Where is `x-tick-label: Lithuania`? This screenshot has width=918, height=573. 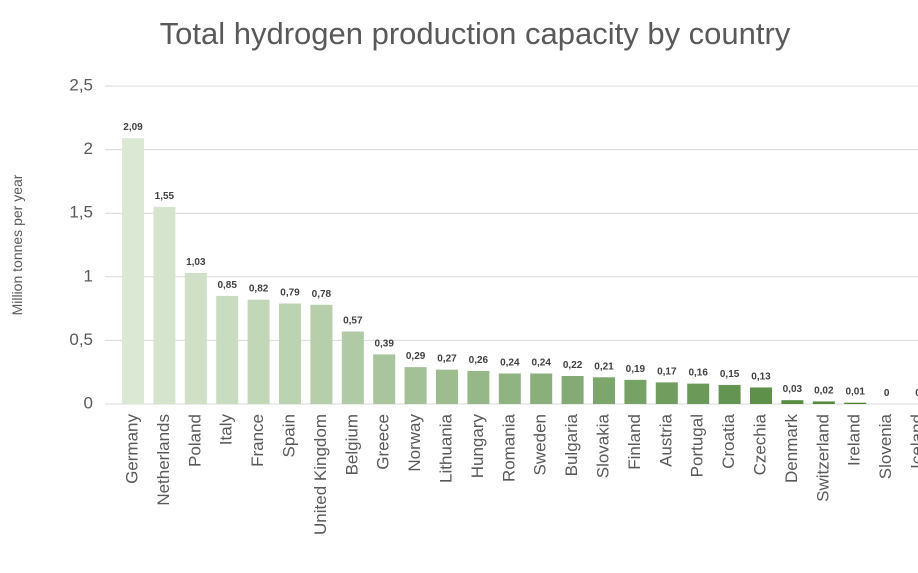 x-tick-label: Lithuania is located at coordinates (445, 448).